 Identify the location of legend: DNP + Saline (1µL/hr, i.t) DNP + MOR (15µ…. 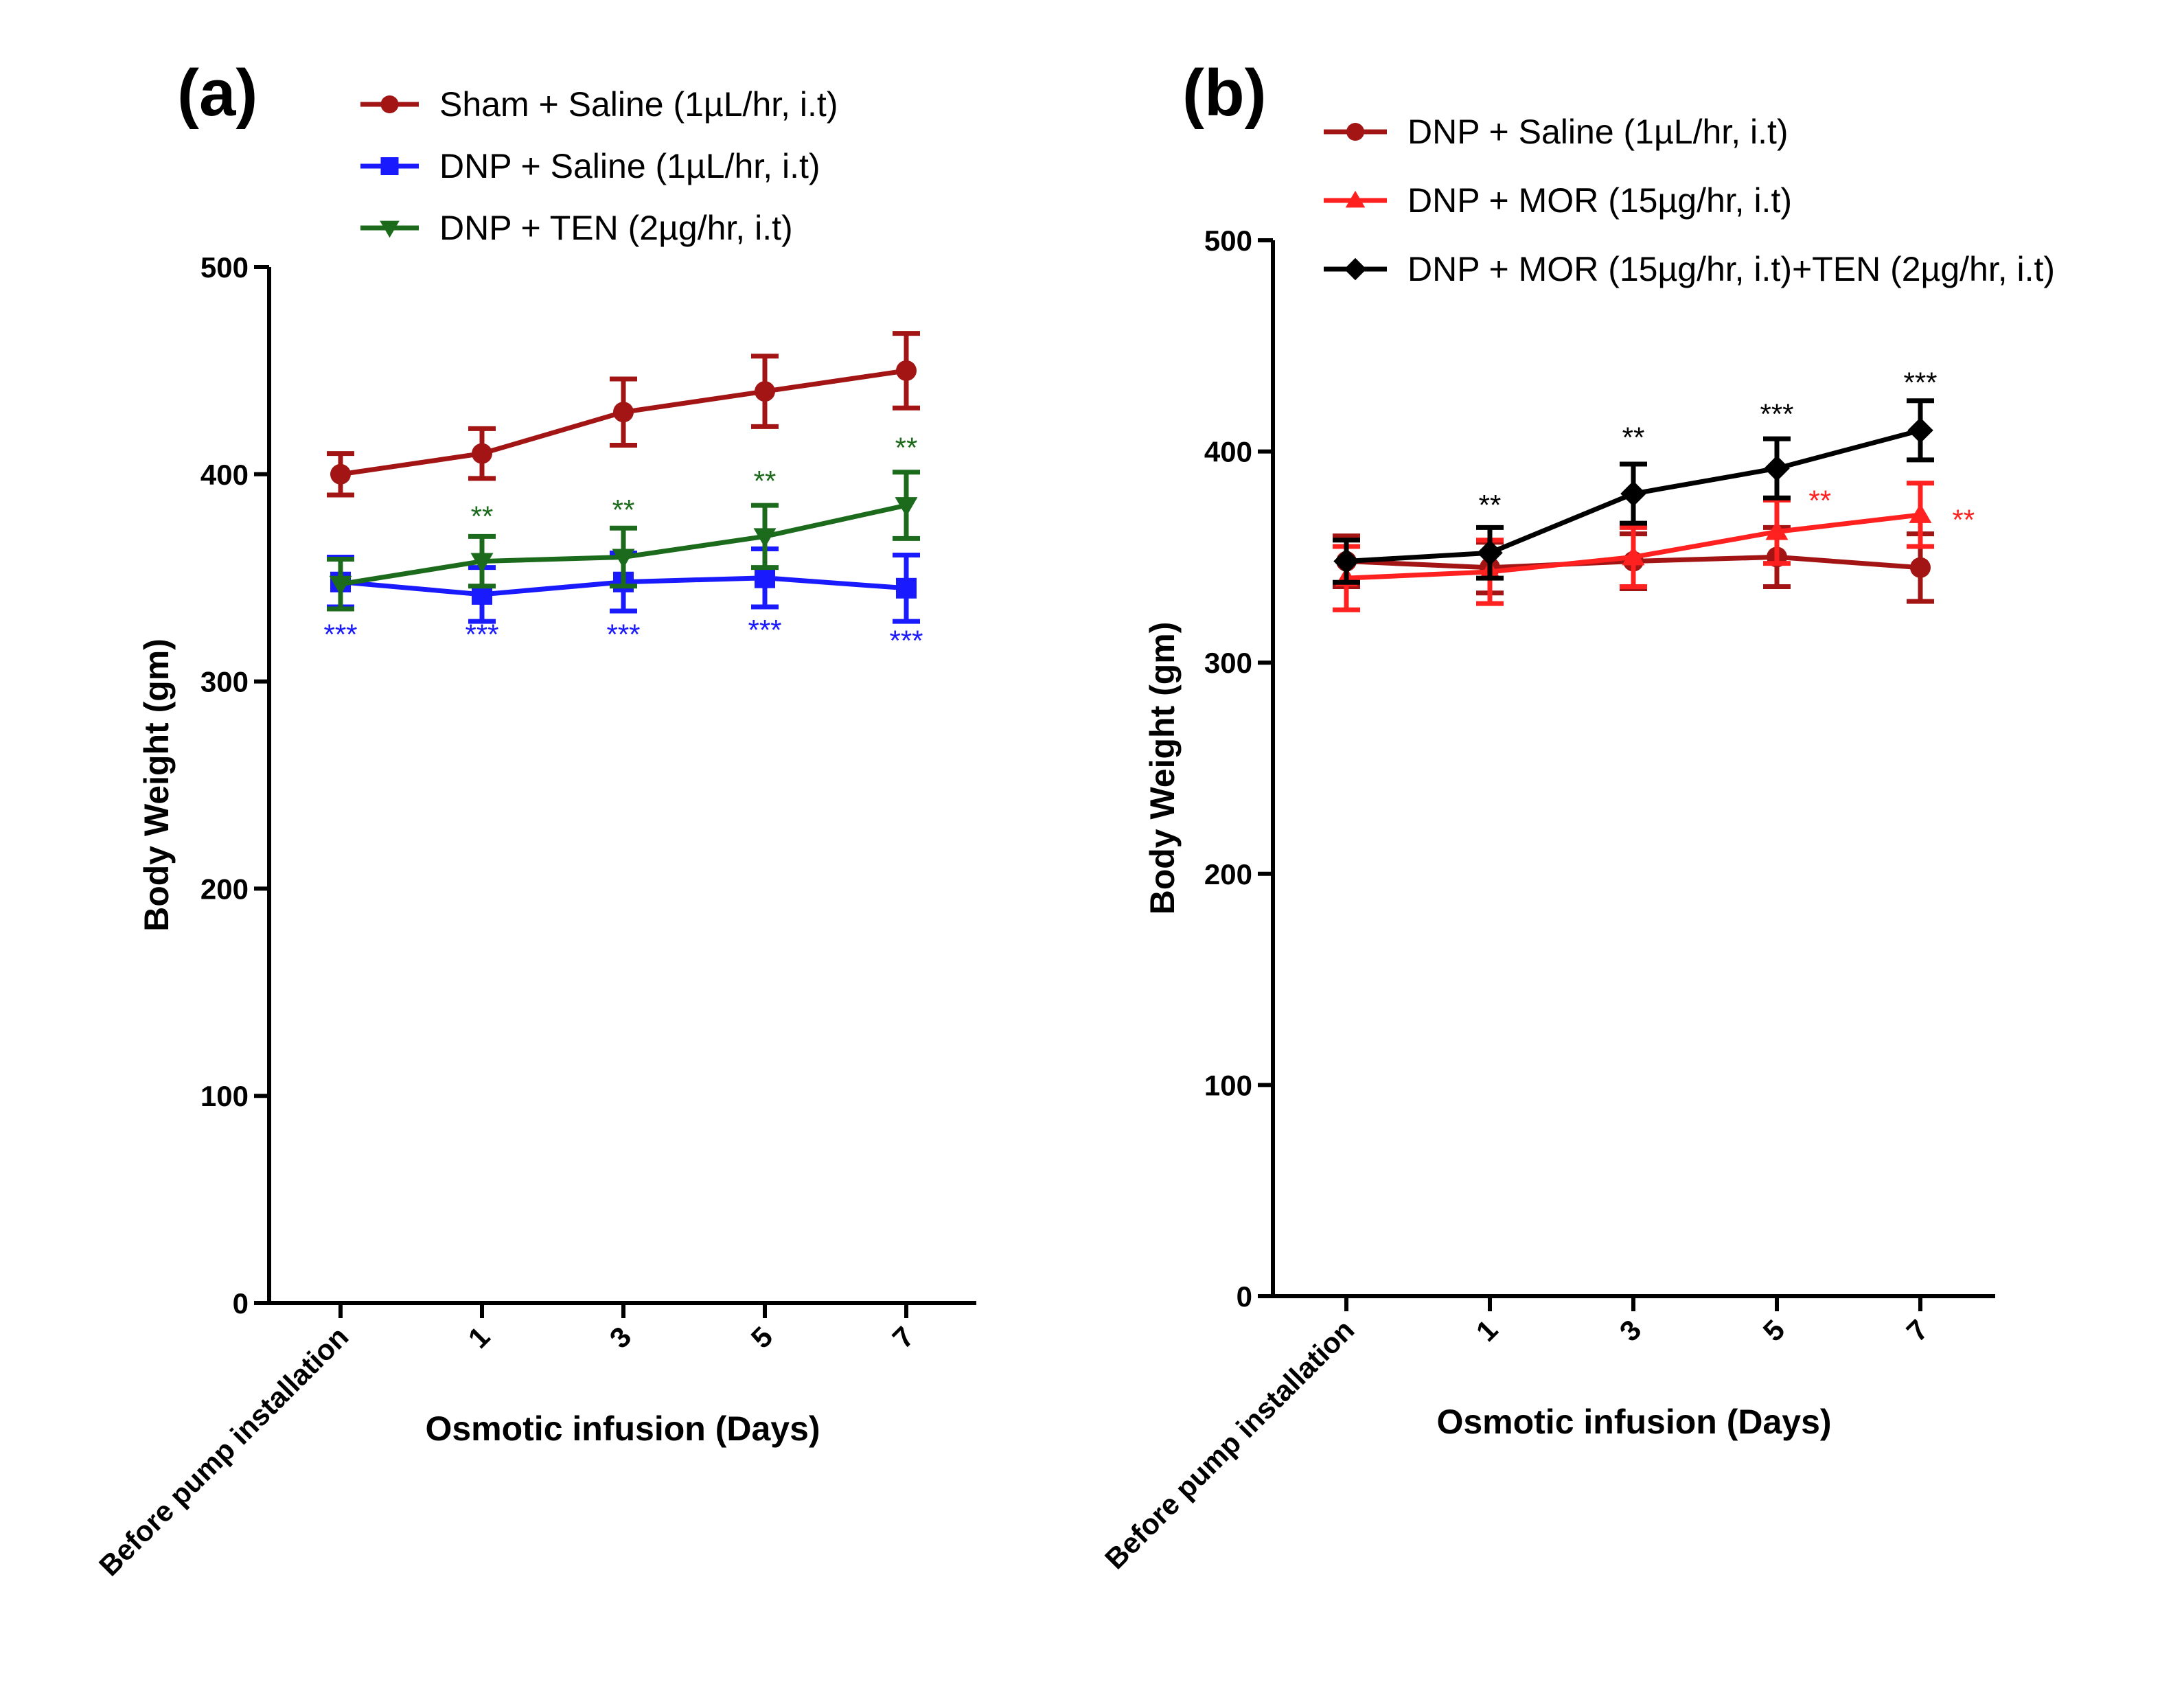
(1689, 201).